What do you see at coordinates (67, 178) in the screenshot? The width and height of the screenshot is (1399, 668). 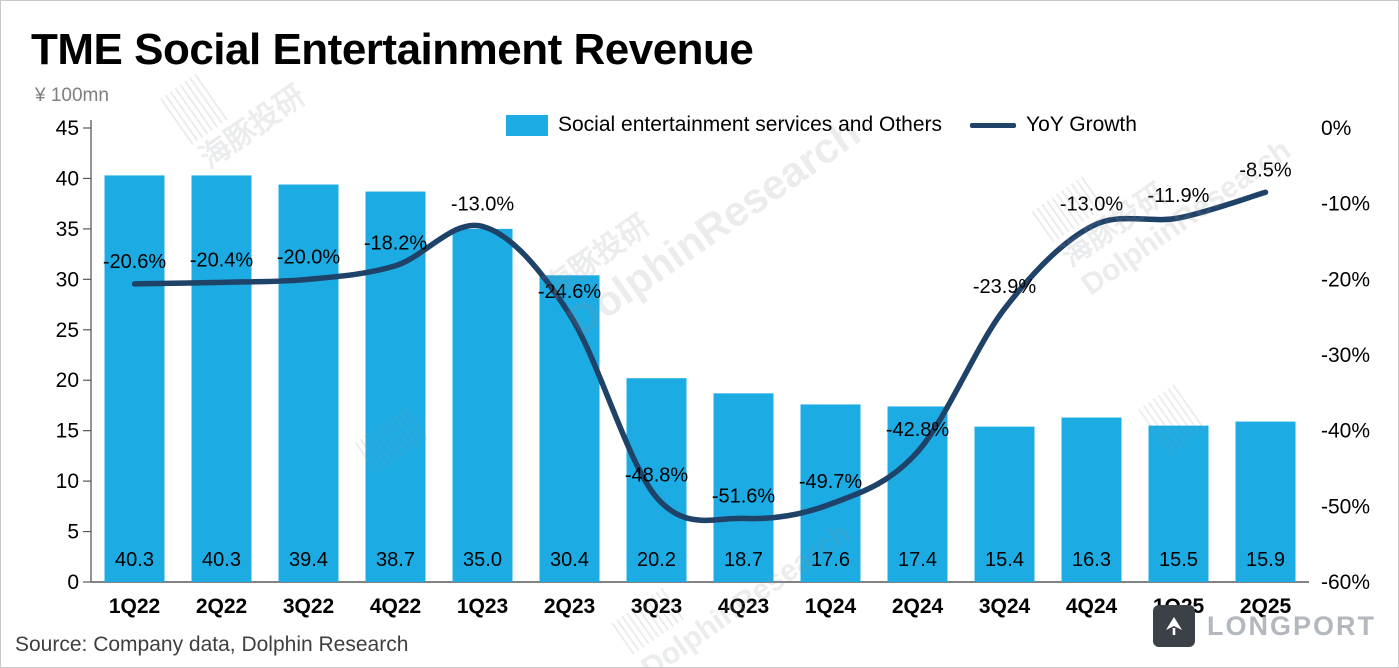 I see `left-axis-label: 40` at bounding box center [67, 178].